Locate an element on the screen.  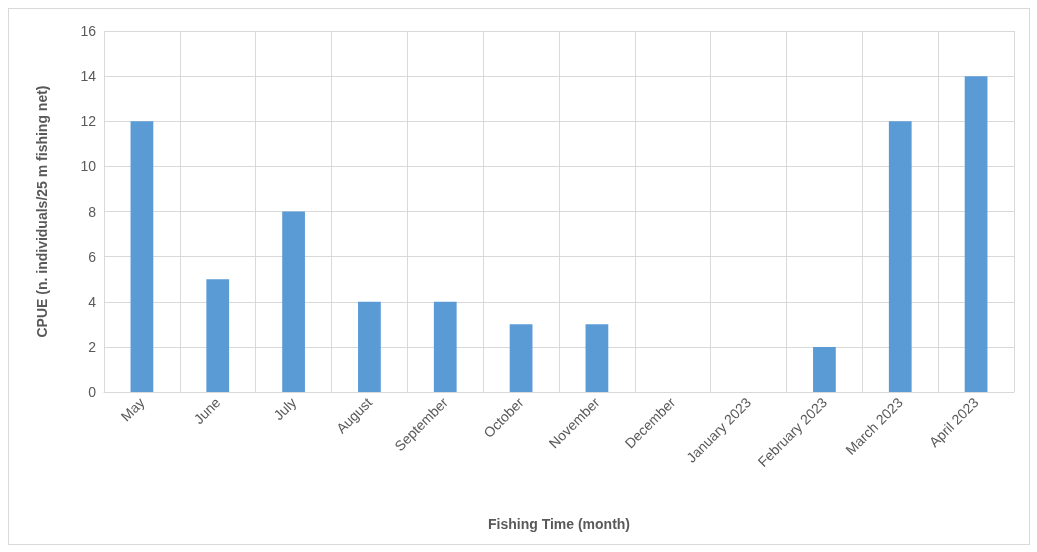
y-tick-label: 16 is located at coordinates (88, 31).